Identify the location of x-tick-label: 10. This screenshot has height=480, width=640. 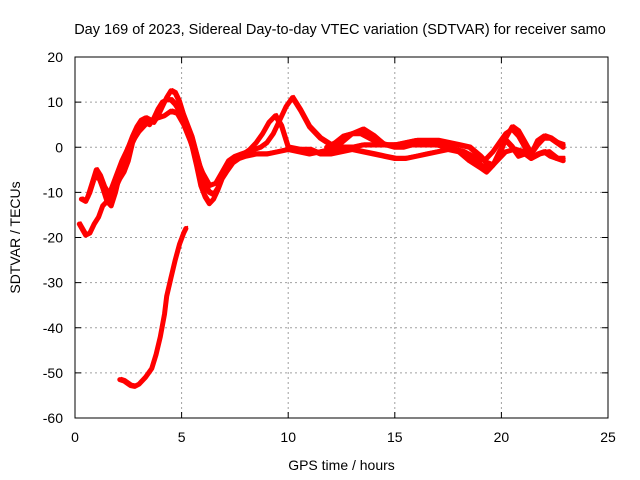
(288, 437).